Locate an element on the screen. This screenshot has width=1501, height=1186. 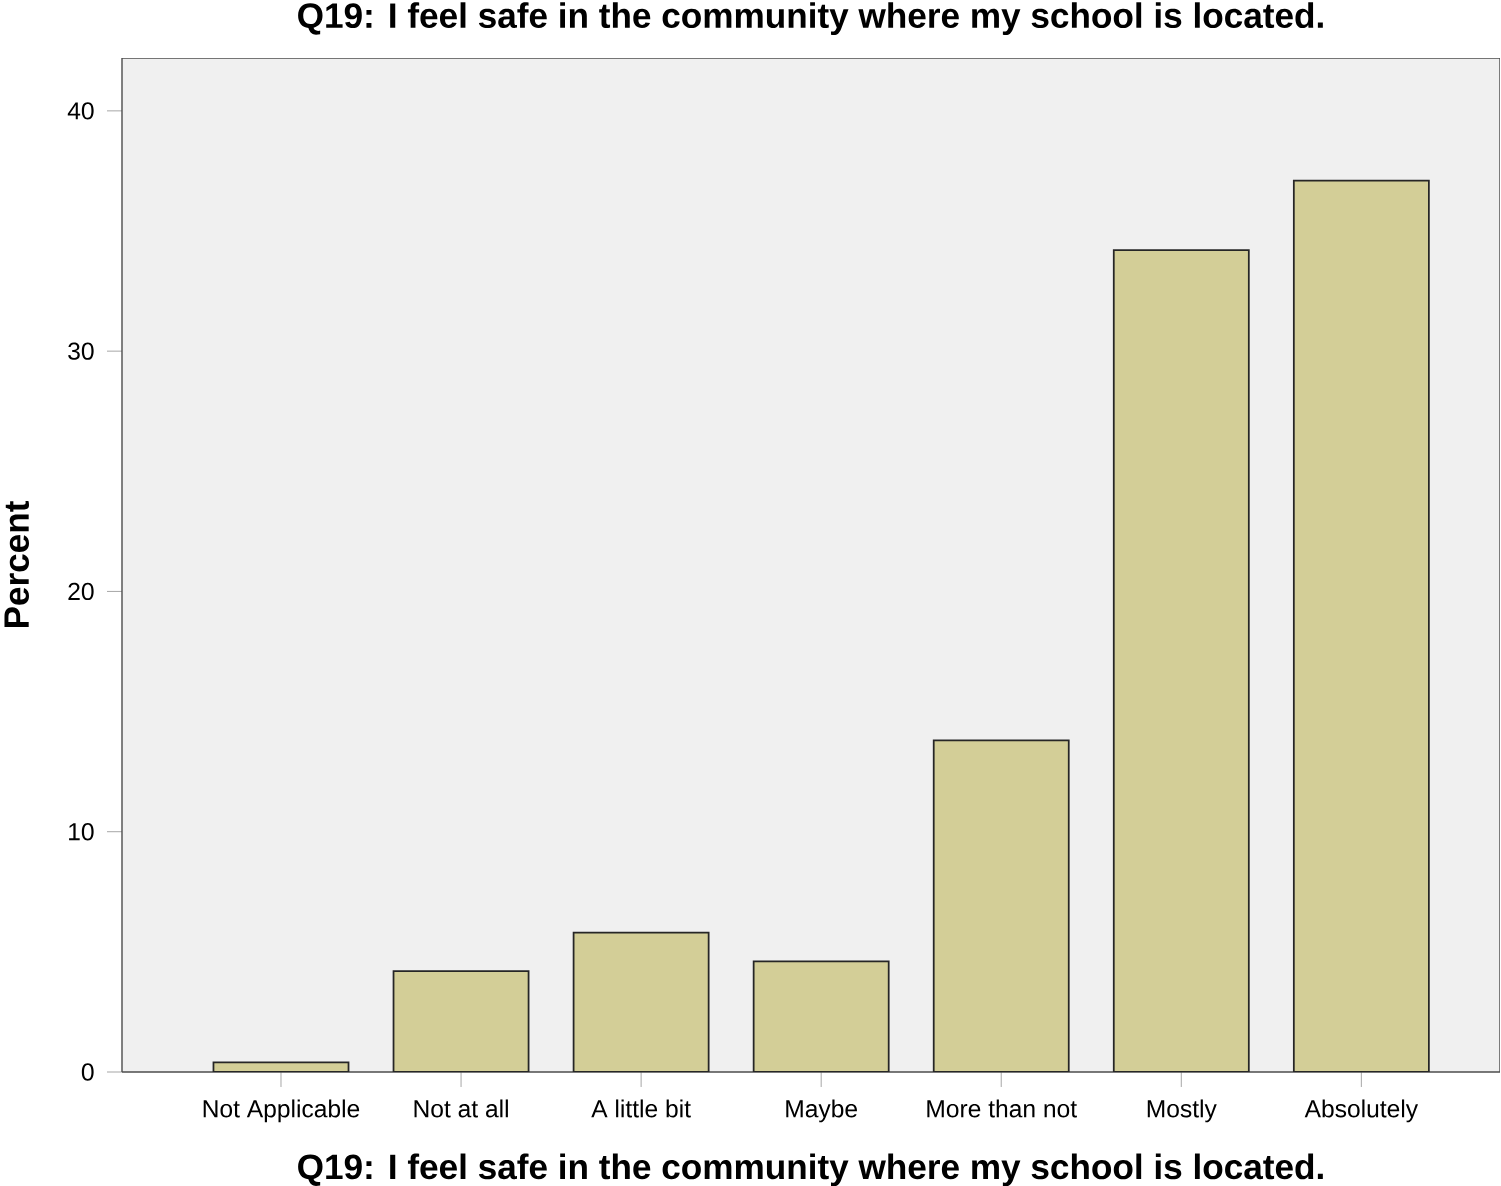
x-tick-label: Not at all is located at coordinates (461, 1108).